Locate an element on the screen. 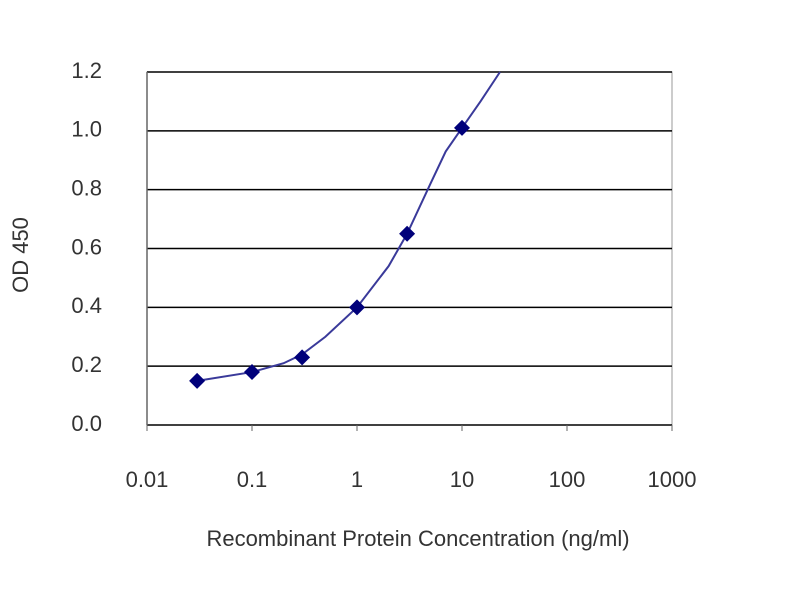 The width and height of the screenshot is (800, 605). x-tick-label: 0.01 is located at coordinates (147, 479).